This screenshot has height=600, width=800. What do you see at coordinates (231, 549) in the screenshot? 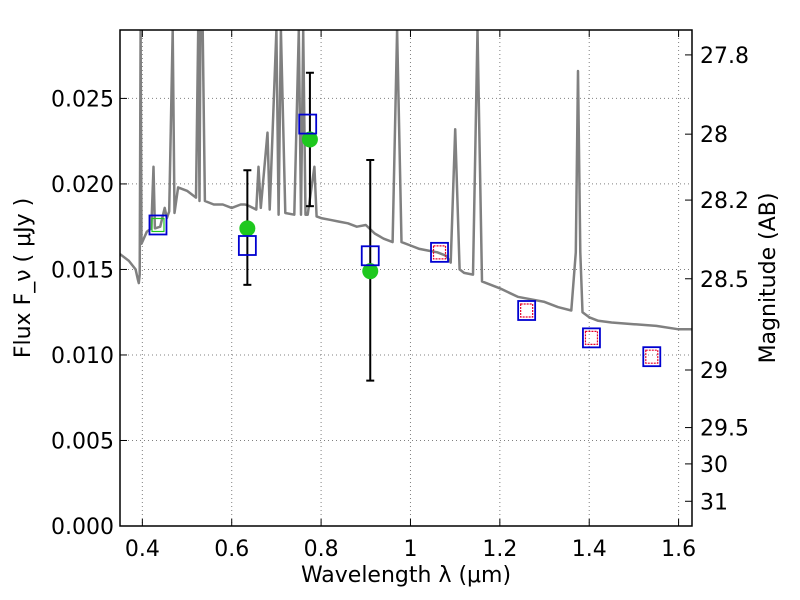
I see `x-tick-label: 0.6` at bounding box center [231, 549].